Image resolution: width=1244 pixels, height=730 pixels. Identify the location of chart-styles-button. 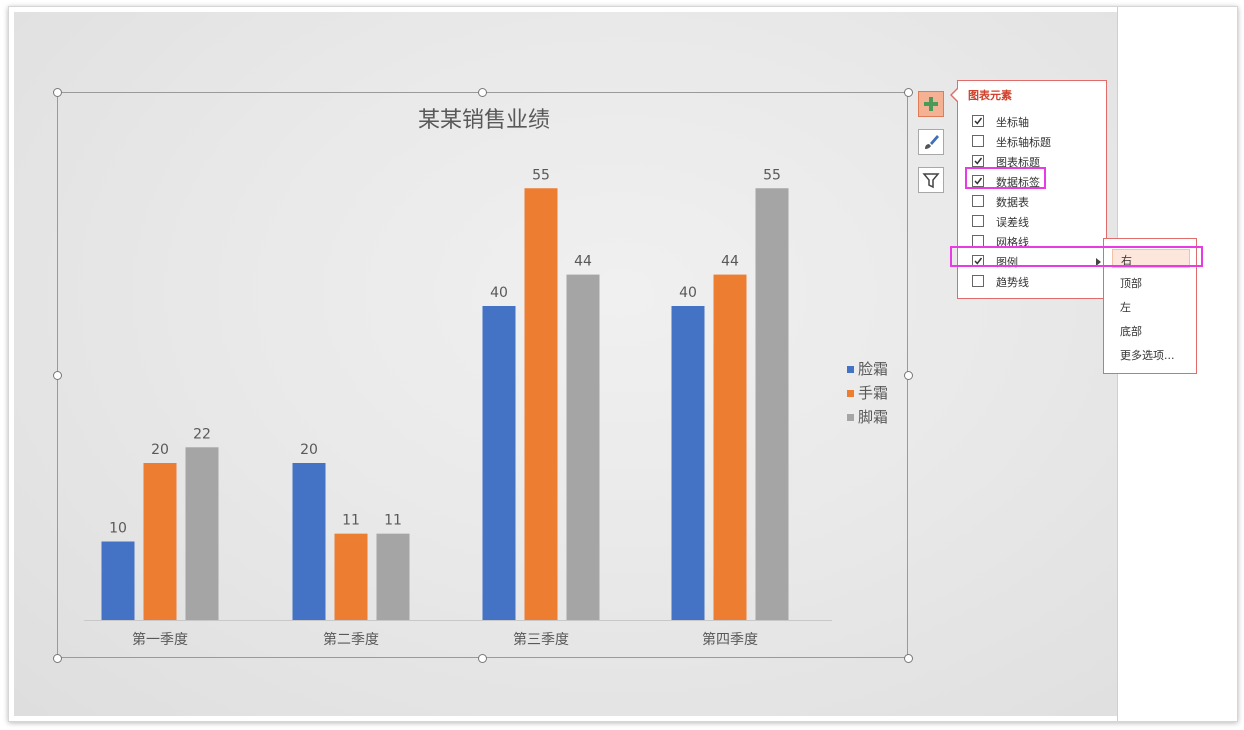
(931, 142).